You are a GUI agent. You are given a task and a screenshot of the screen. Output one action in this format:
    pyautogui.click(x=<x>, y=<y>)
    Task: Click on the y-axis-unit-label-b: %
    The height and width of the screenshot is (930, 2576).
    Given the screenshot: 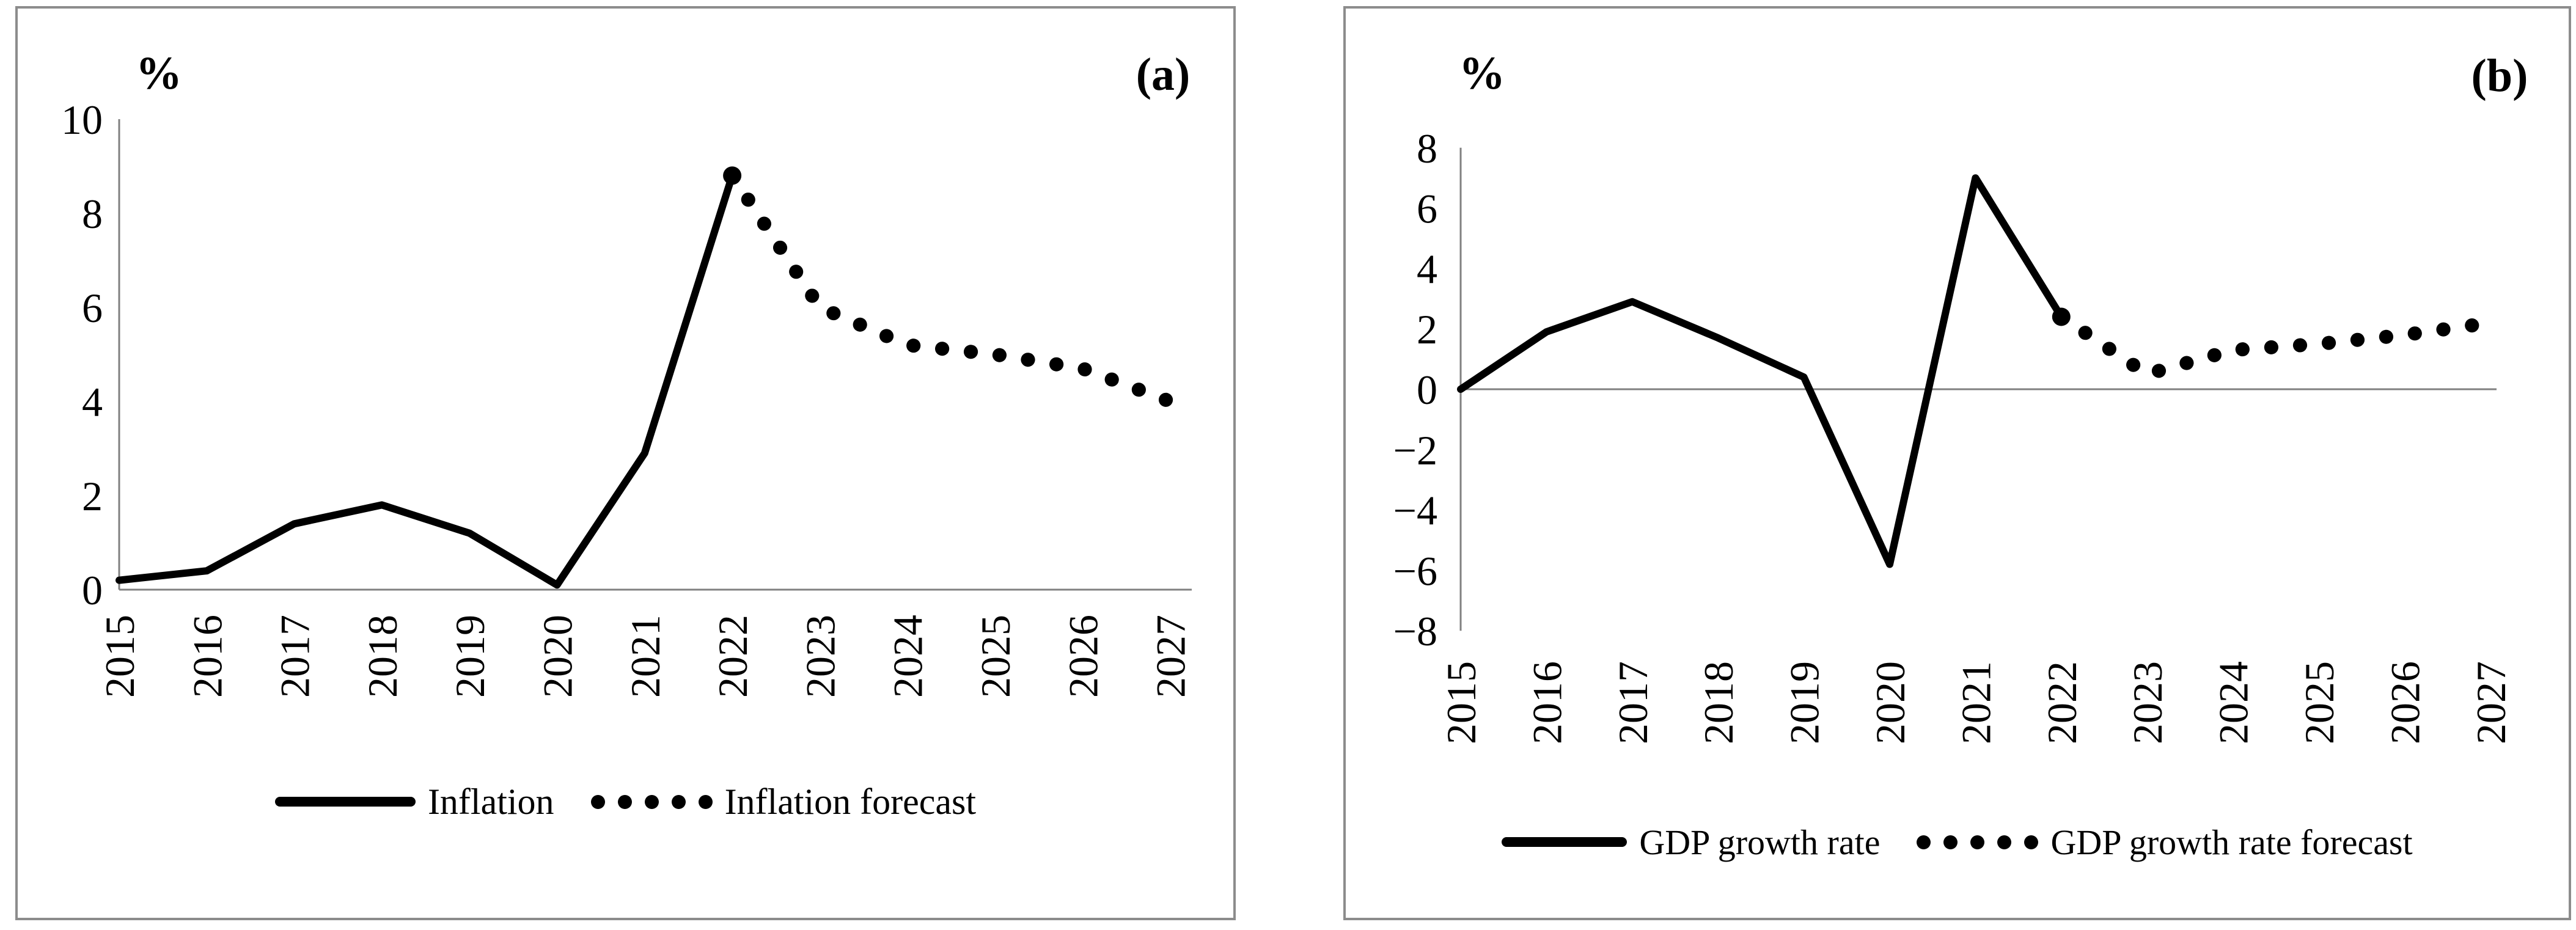 What is the action you would take?
    pyautogui.click(x=1482, y=73)
    